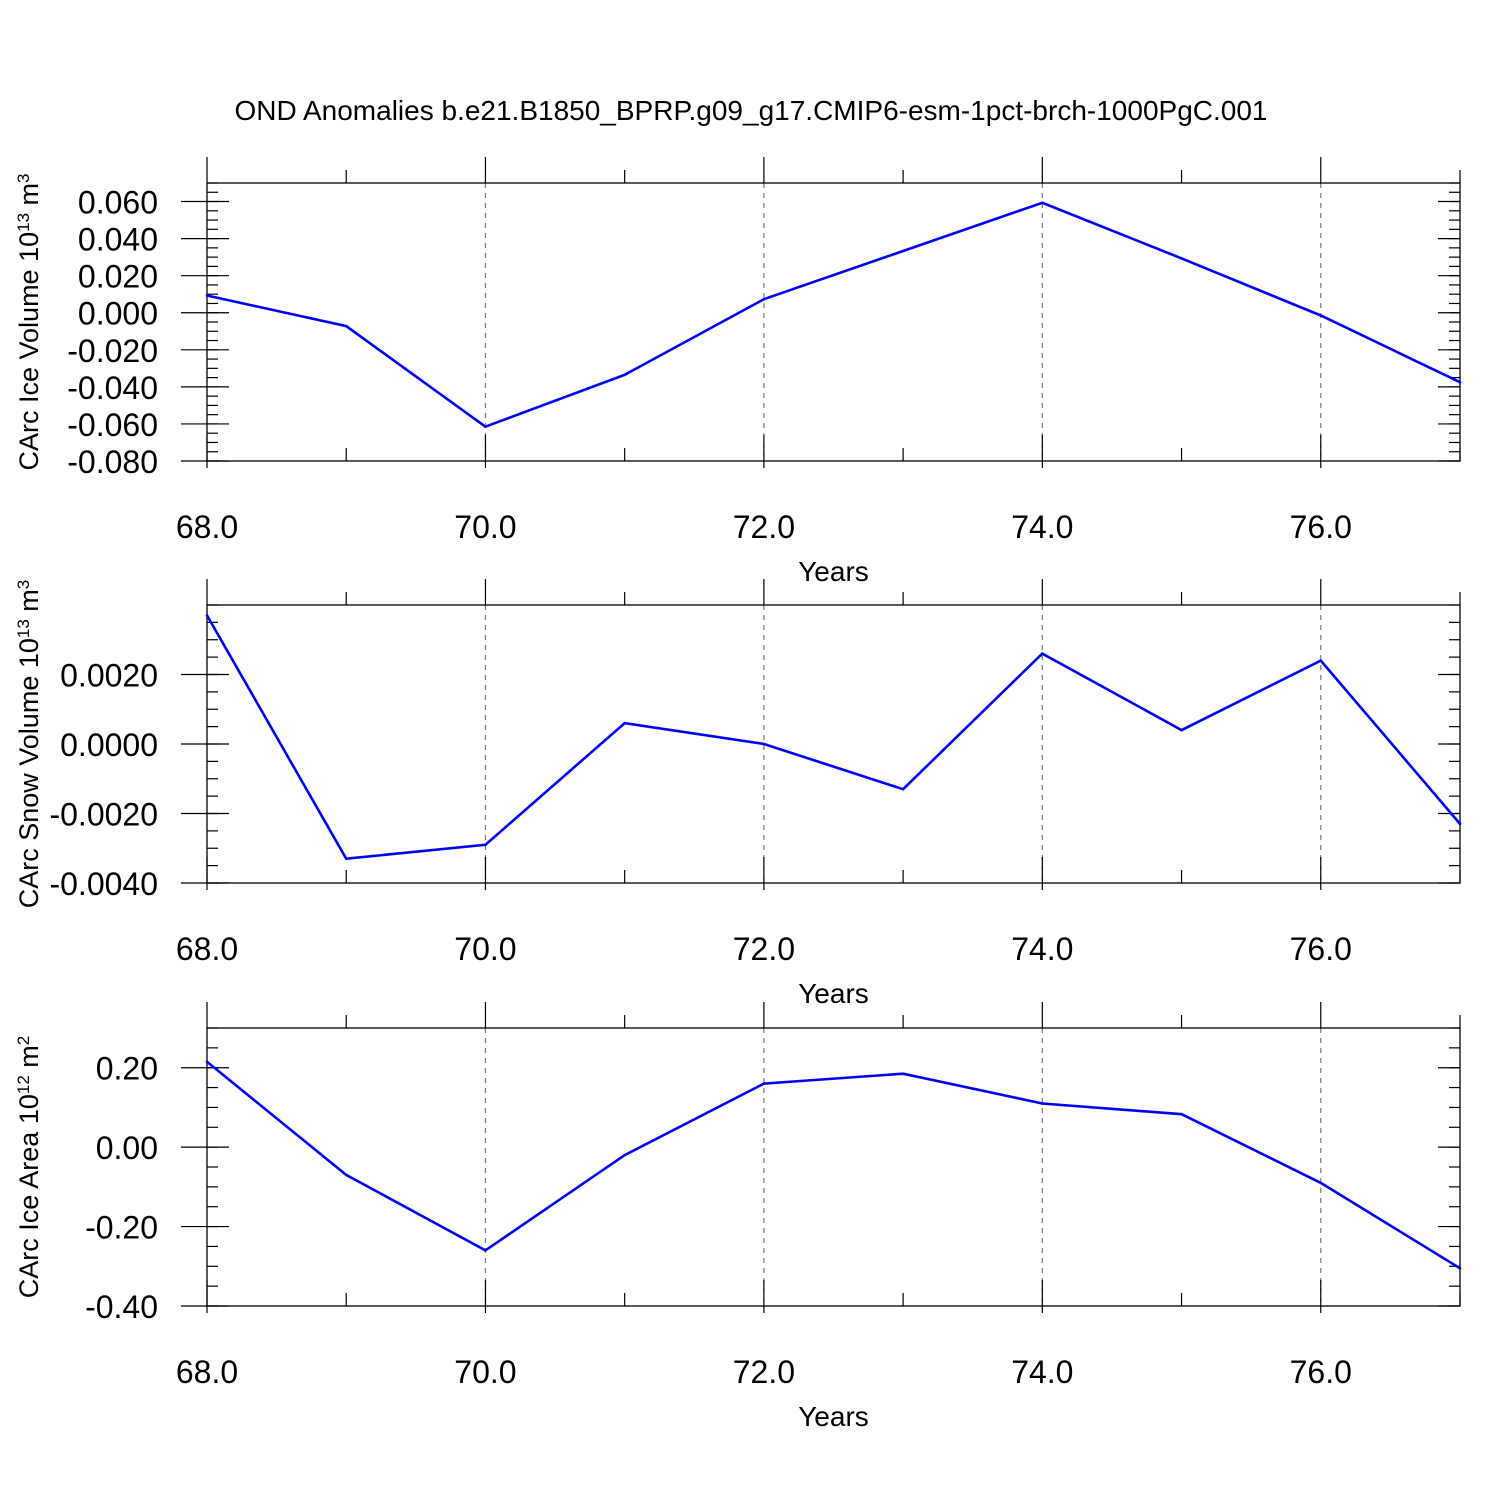  Describe the element at coordinates (127, 1148) in the screenshot. I see `y-tick-label: 0.00` at that location.